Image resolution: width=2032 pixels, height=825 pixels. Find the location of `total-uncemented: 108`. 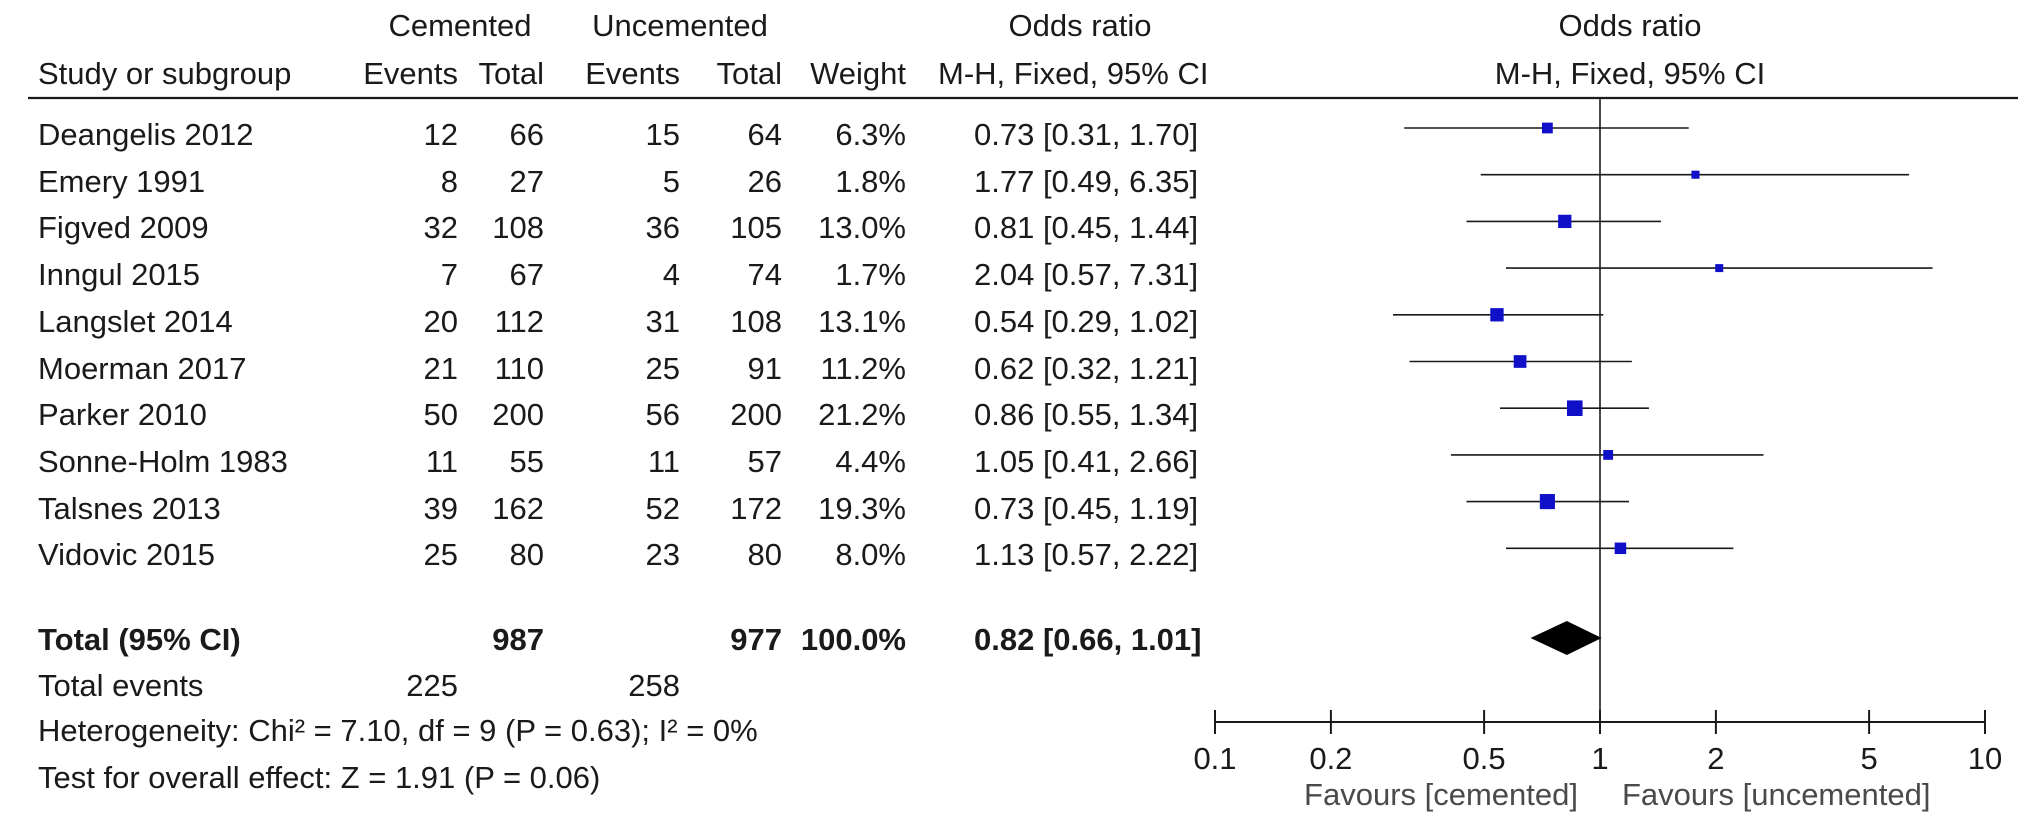

total-uncemented: 108 is located at coordinates (756, 321).